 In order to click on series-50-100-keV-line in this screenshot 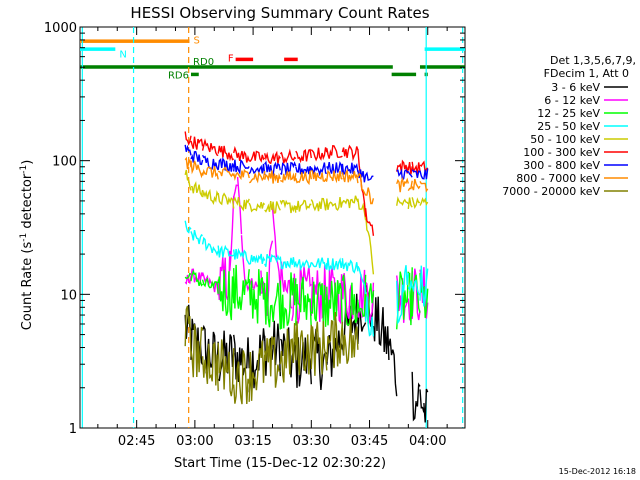, I will do `click(306, 222)`.